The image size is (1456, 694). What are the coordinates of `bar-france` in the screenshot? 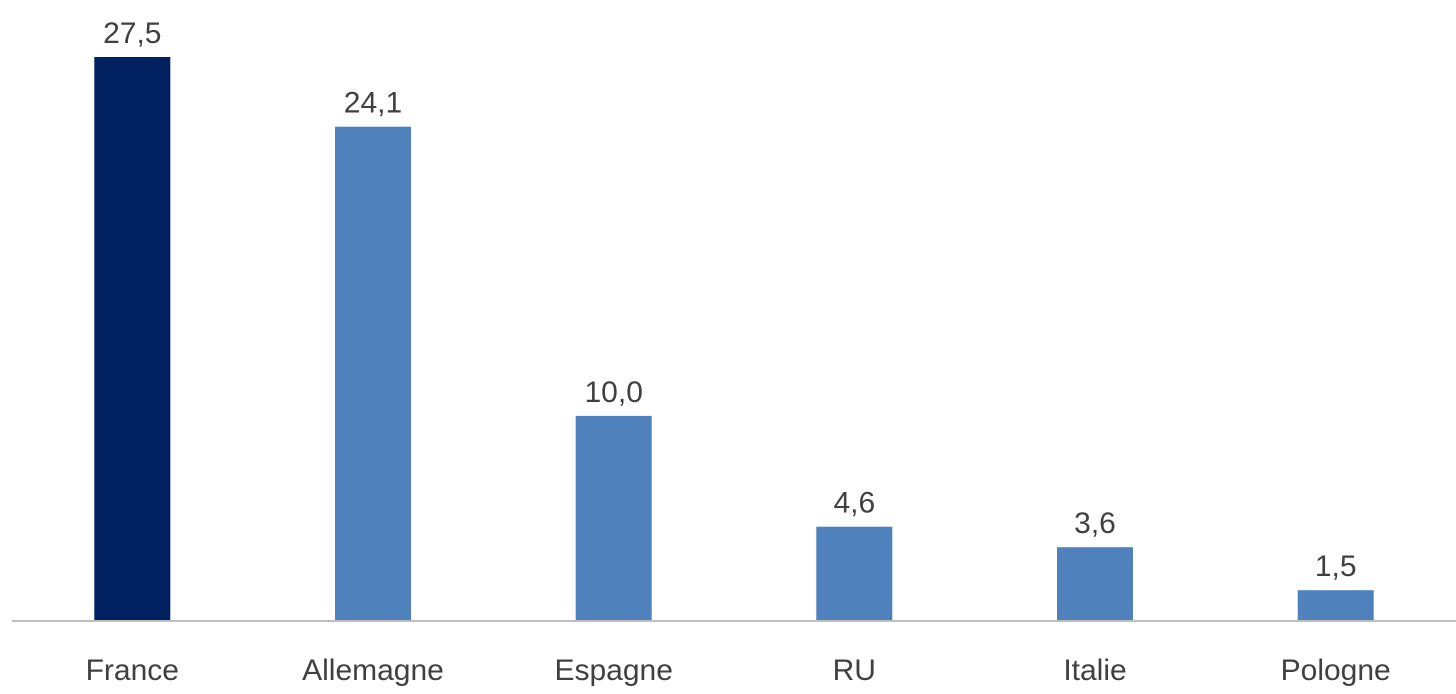 It's located at (132, 339).